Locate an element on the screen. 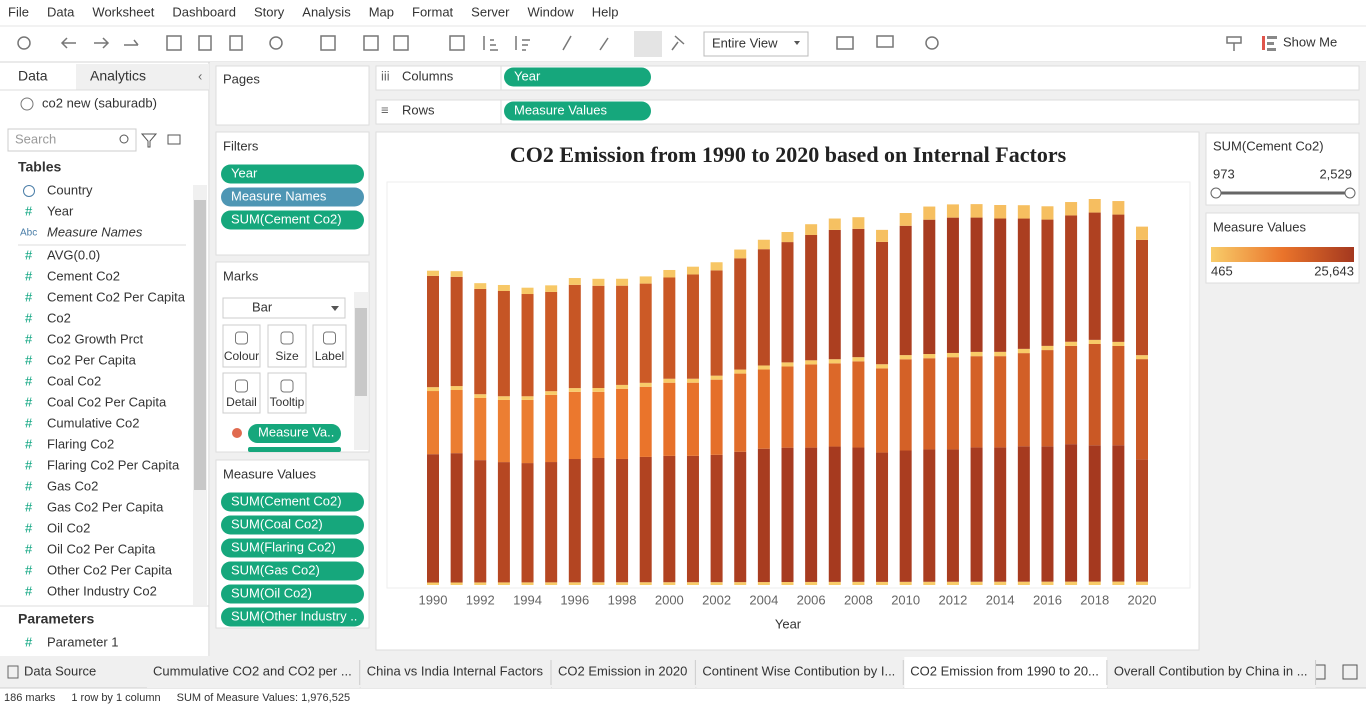 This screenshot has width=1366, height=712. filter-pill is located at coordinates (292, 220).